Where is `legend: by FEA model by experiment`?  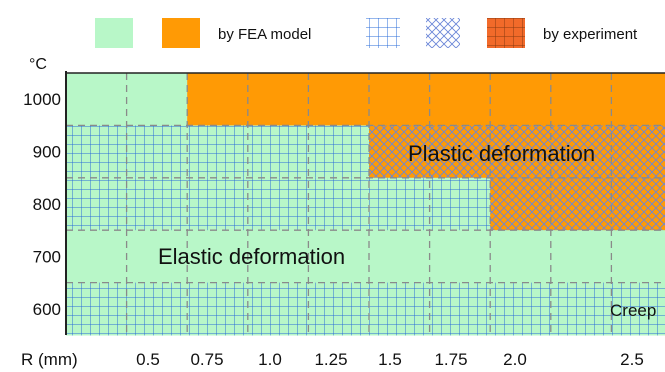 legend: by FEA model by experiment is located at coordinates (366, 33).